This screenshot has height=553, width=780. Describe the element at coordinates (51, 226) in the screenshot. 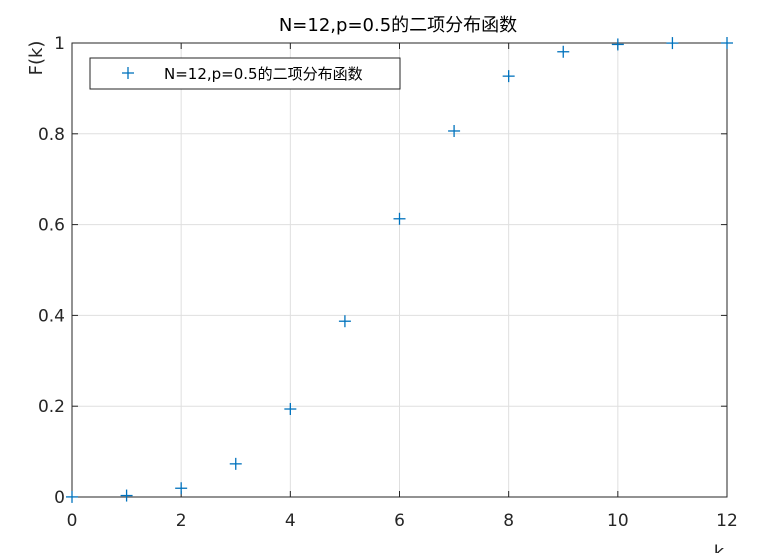

I see `y-tick-label: 0.6` at that location.